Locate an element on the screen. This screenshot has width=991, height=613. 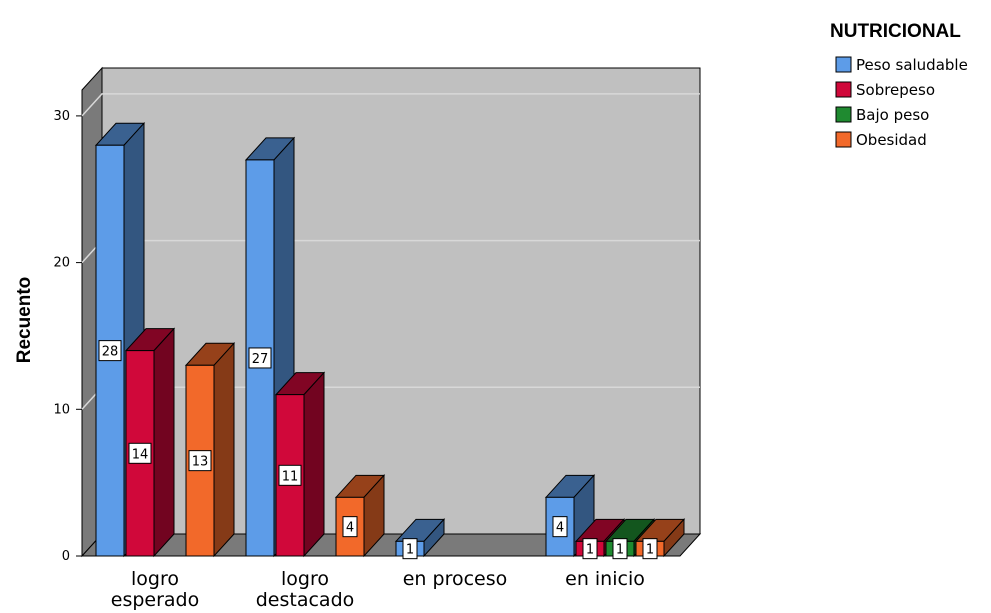
data-label: 27 is located at coordinates (260, 359).